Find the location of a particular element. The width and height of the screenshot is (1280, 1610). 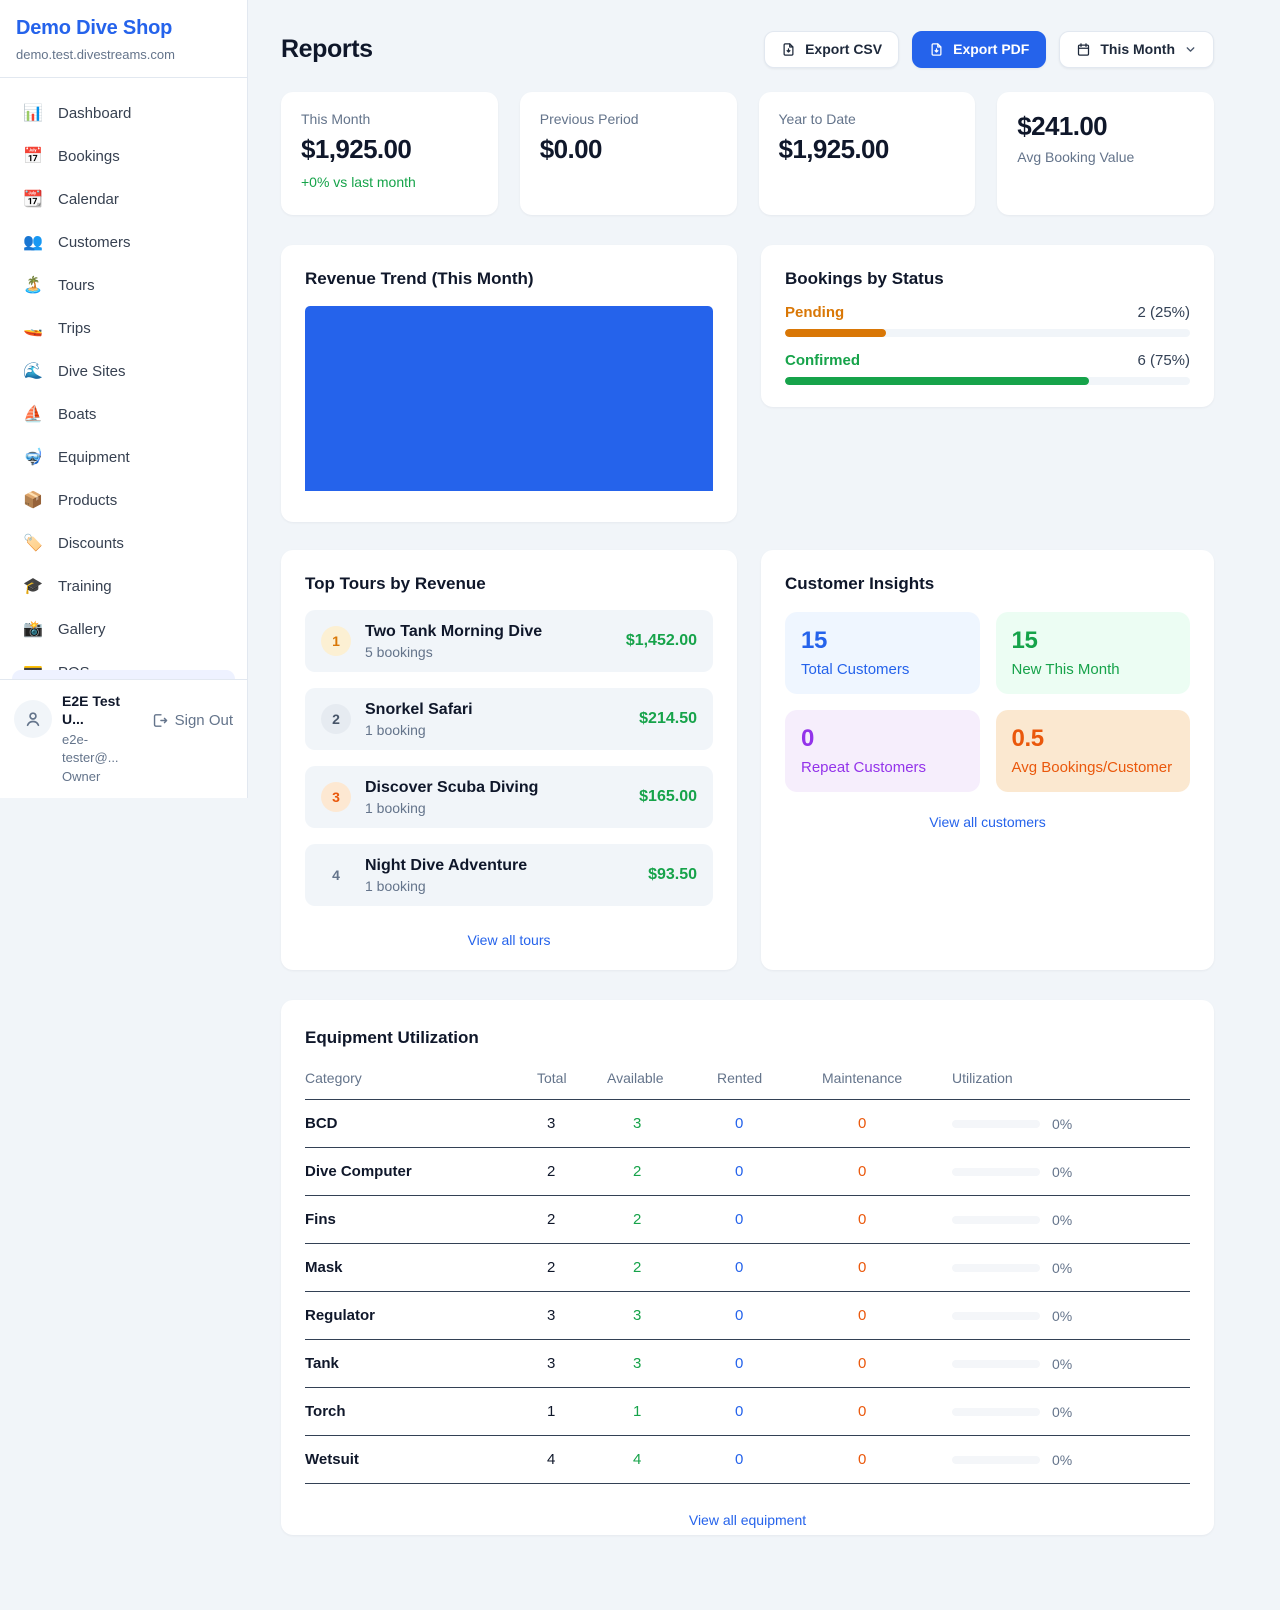

shop-domain: demo.test.divestreams.com is located at coordinates (95, 54).